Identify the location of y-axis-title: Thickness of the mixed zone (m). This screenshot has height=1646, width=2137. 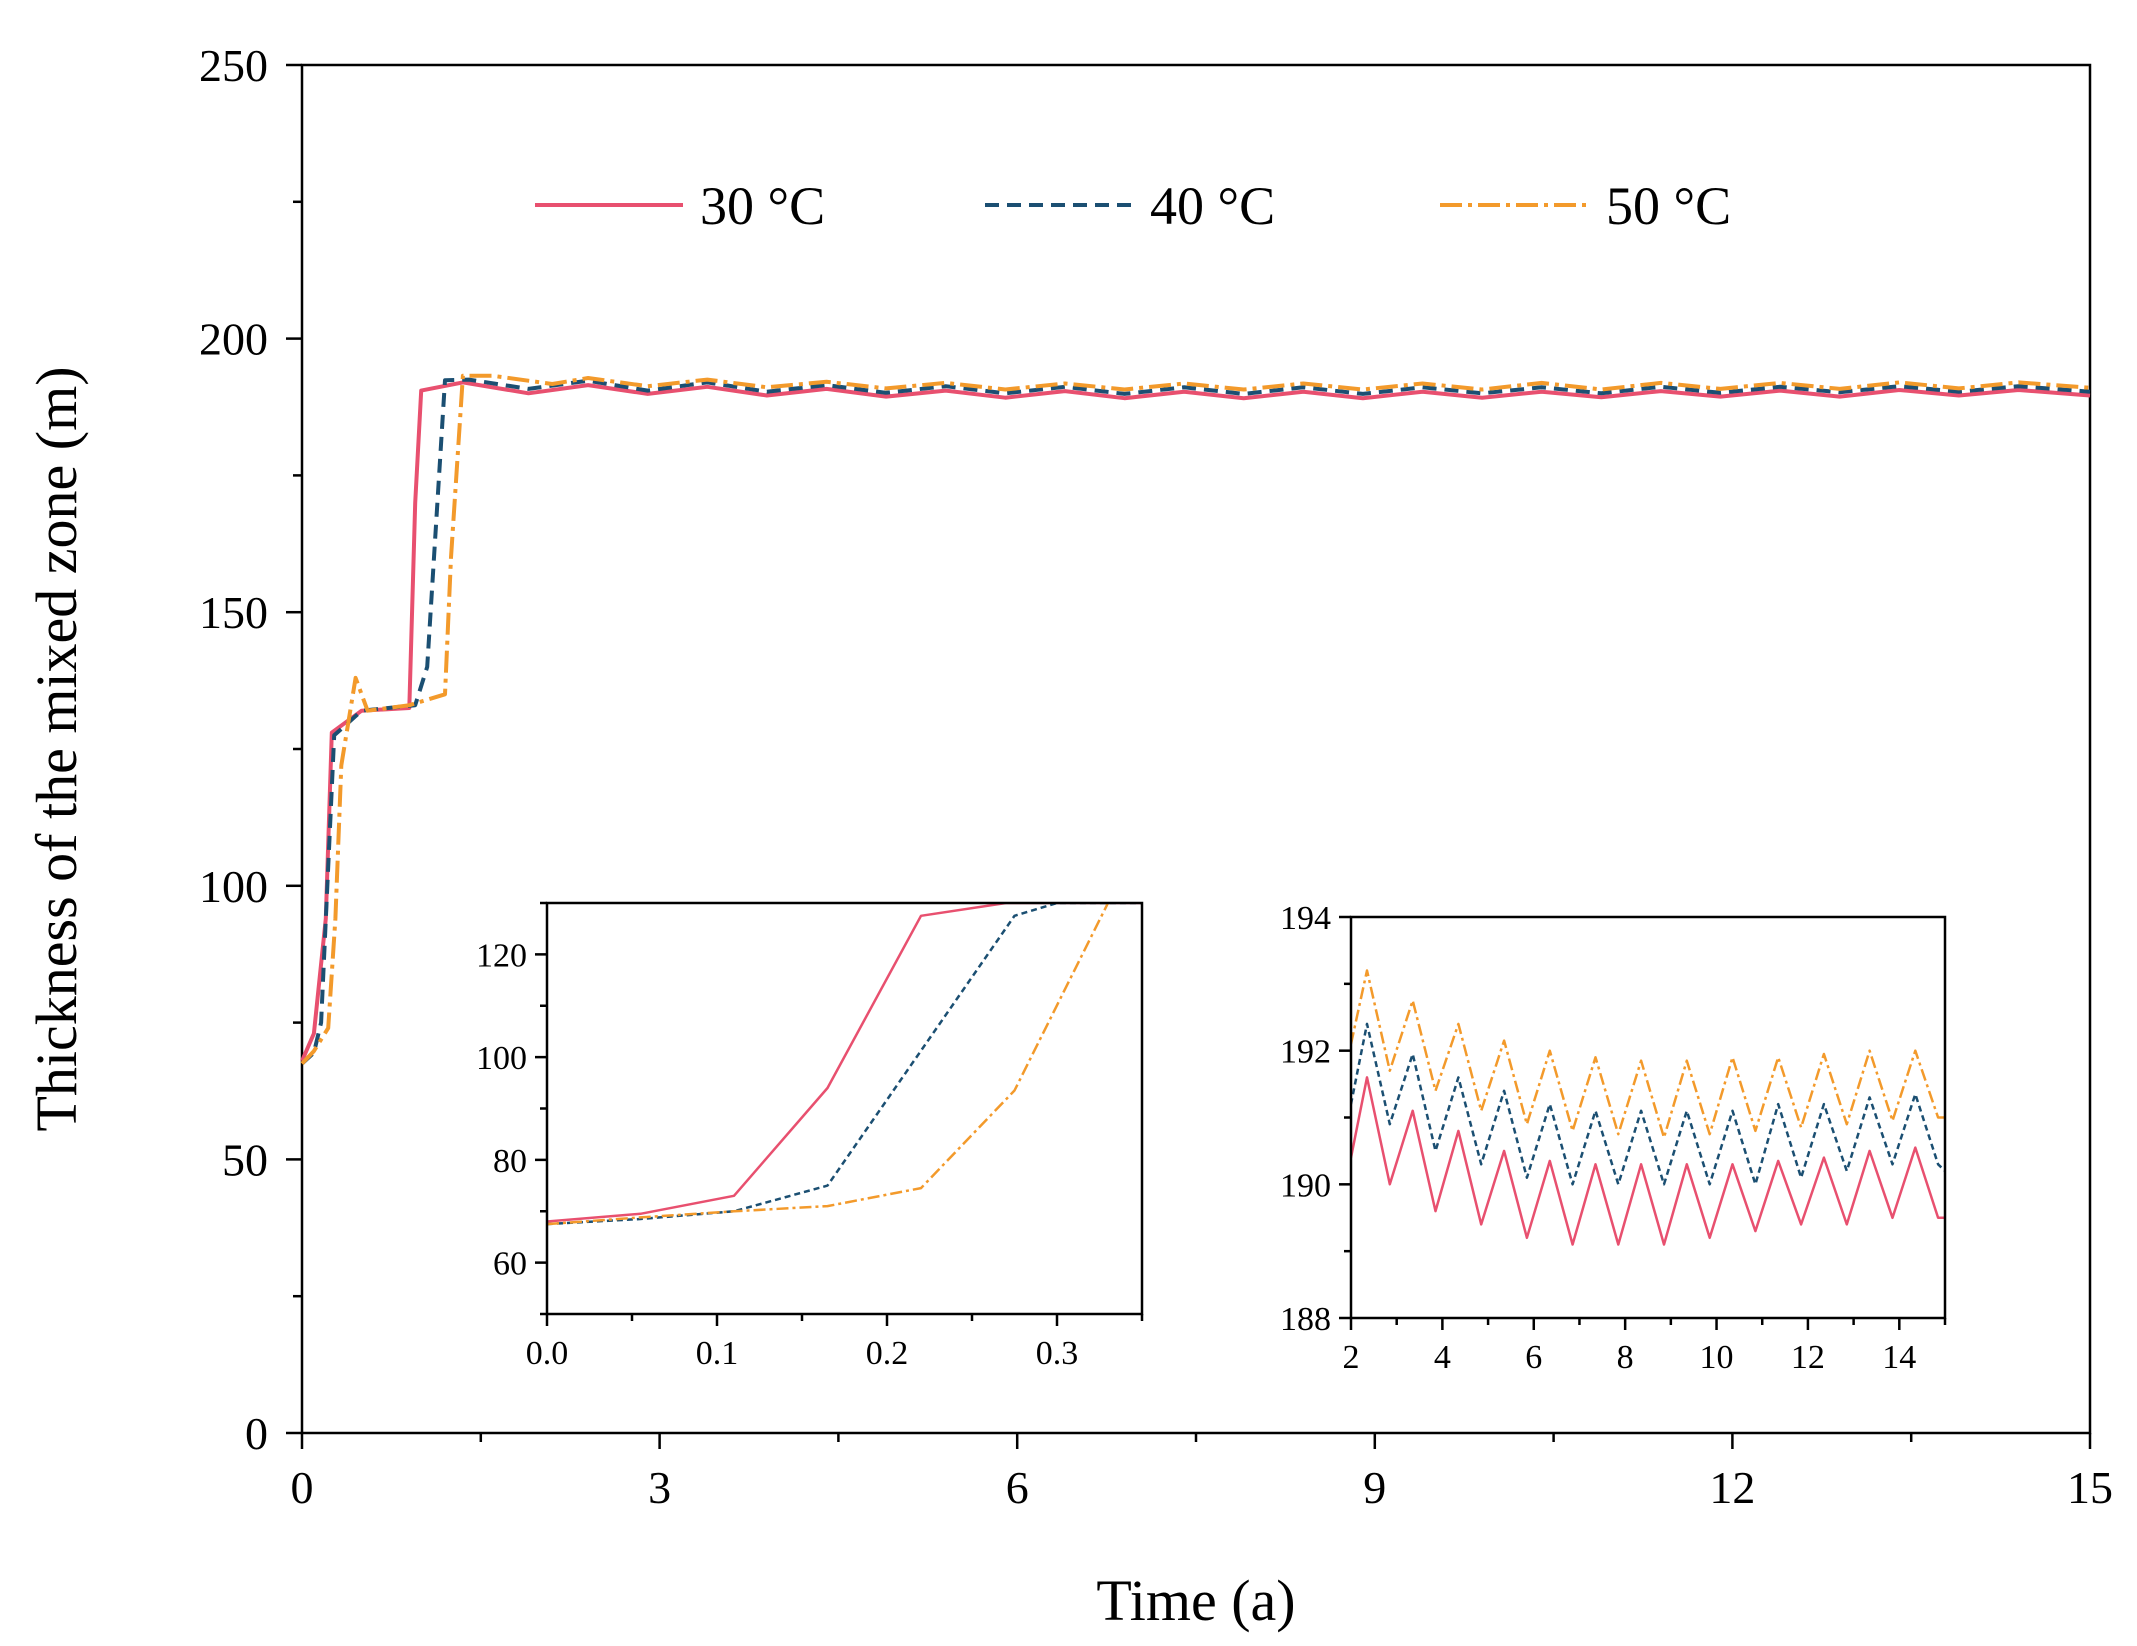
(56, 748).